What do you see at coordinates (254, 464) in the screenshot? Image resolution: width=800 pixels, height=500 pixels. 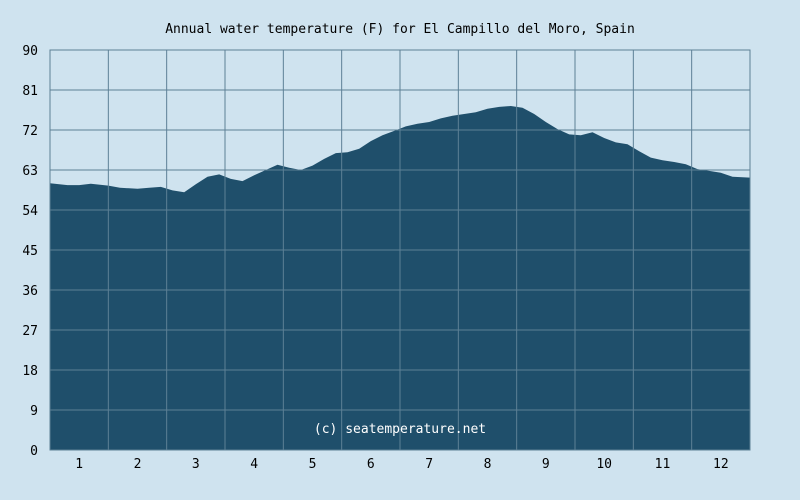 I see `x-tick-label: 4` at bounding box center [254, 464].